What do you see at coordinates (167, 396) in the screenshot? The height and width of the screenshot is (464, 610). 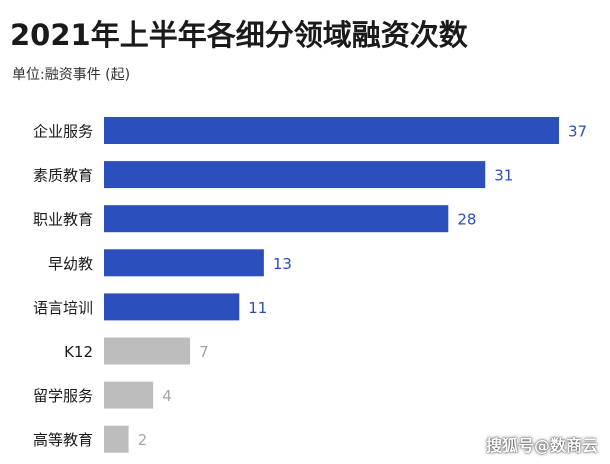 I see `value-label: 4` at bounding box center [167, 396].